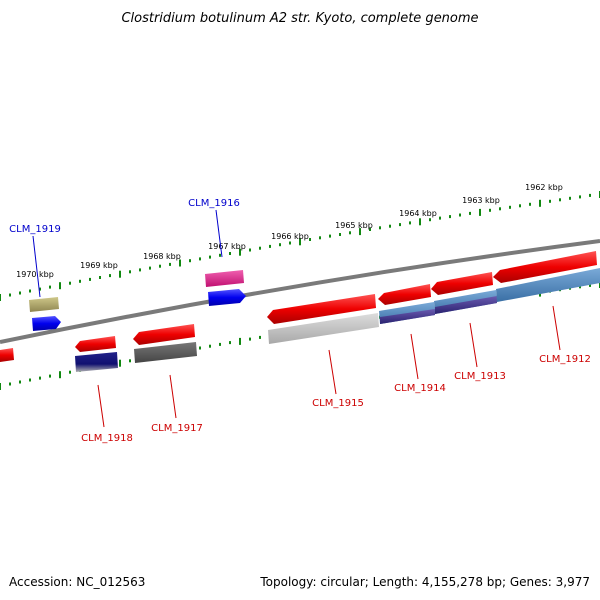 The height and width of the screenshot is (600, 600). I want to click on gene-clm-1913, so click(464, 293).